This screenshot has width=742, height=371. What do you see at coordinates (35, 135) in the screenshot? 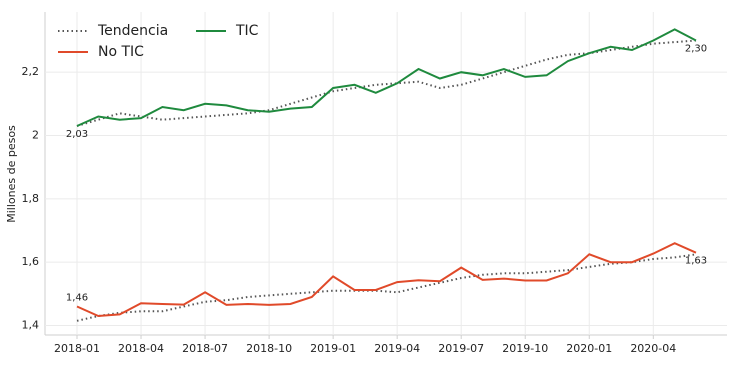
I see `y-tick-label: 2` at bounding box center [35, 135].